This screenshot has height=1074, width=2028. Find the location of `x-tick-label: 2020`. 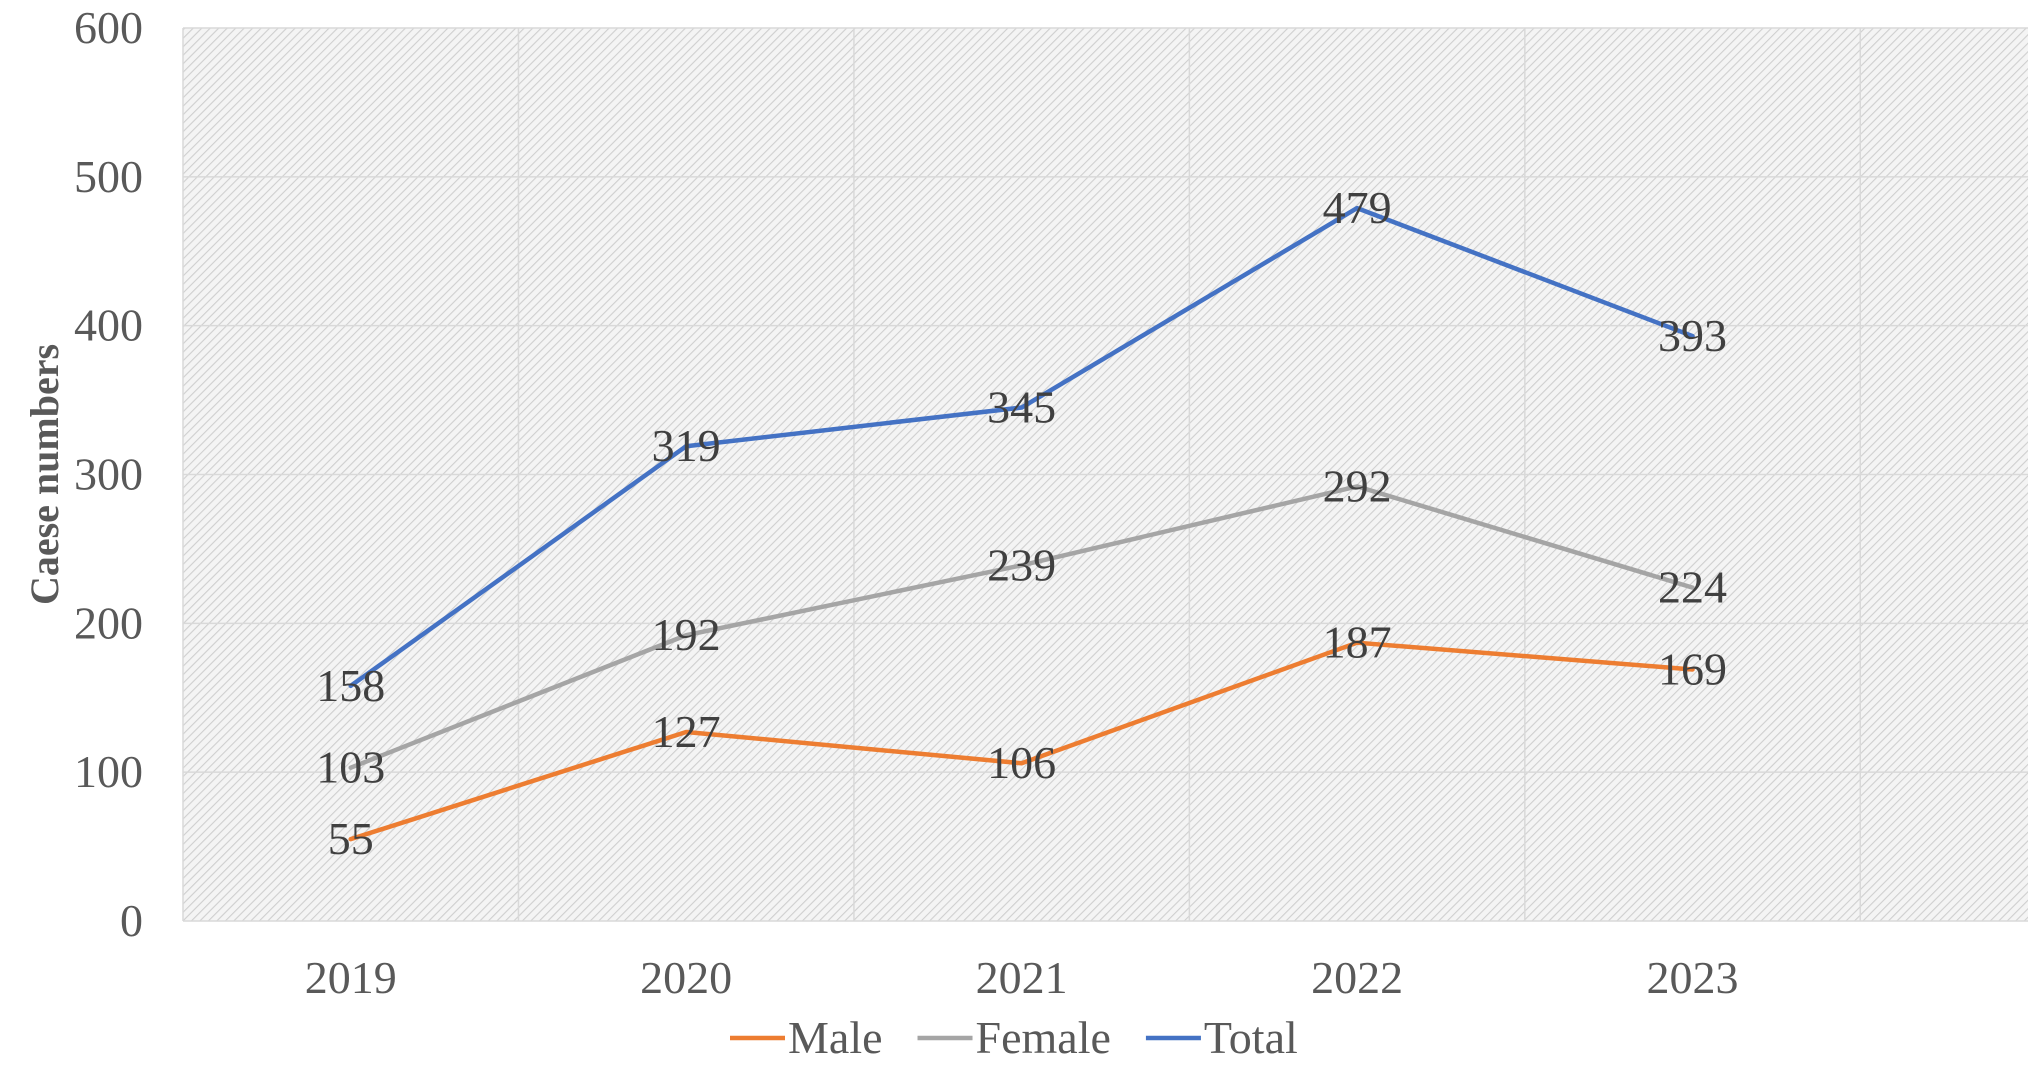

x-tick-label: 2020 is located at coordinates (686, 977).